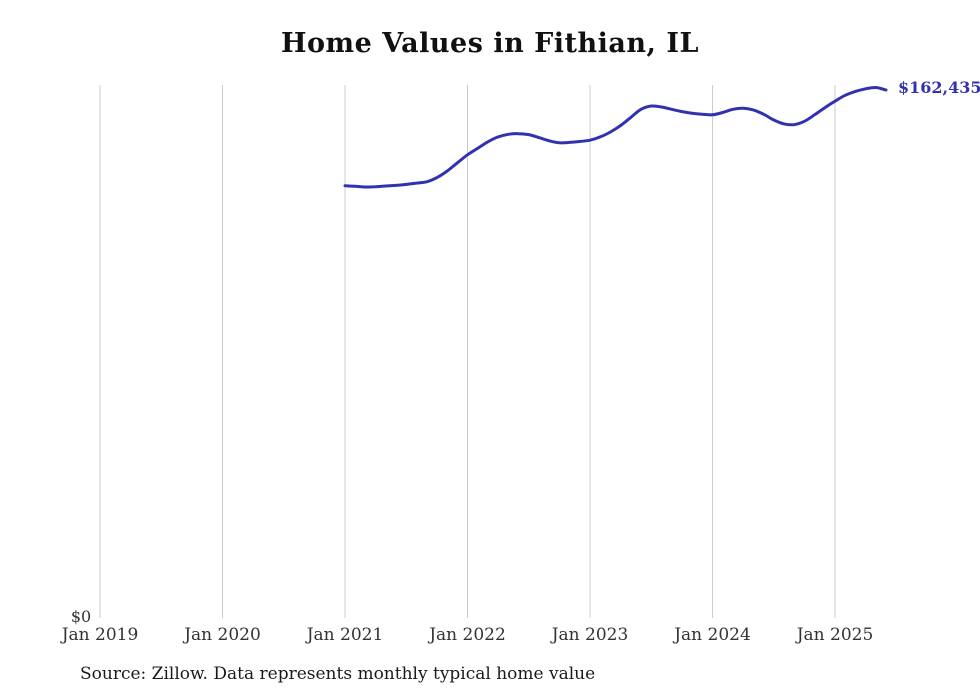 The image size is (980, 699). Describe the element at coordinates (344, 635) in the screenshot. I see `x-tick-label: Jan 2021` at that location.